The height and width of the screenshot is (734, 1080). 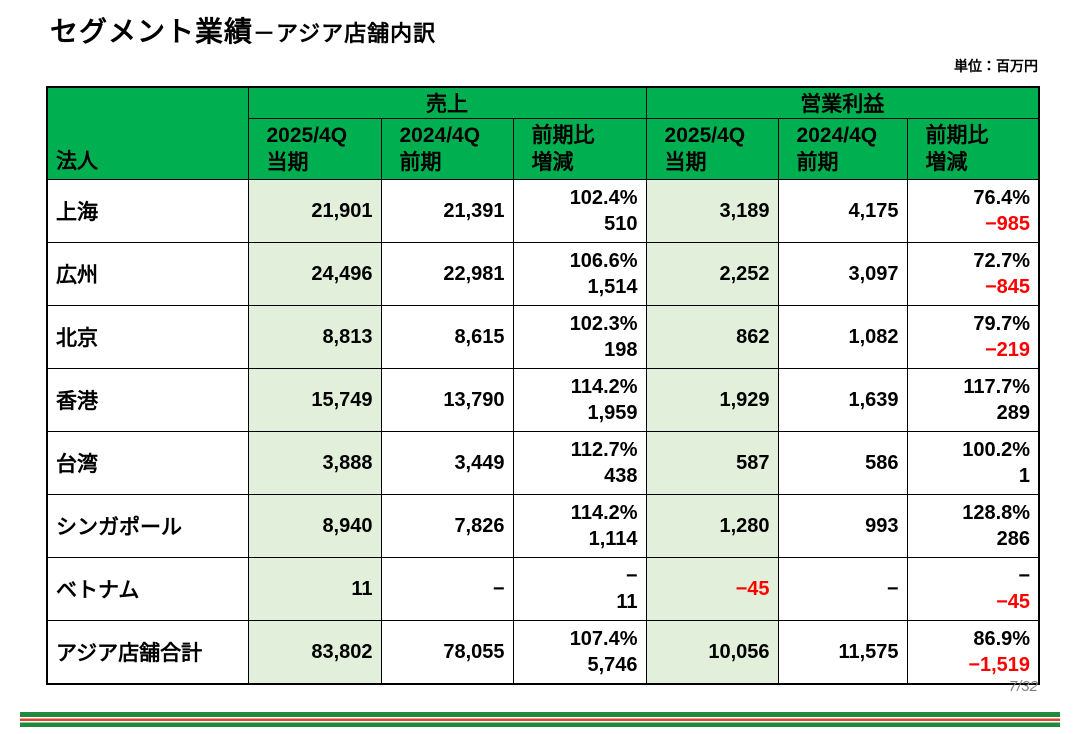 What do you see at coordinates (345, 33) in the screenshot?
I see `page-title-sub: －アジア店舗内訳` at bounding box center [345, 33].